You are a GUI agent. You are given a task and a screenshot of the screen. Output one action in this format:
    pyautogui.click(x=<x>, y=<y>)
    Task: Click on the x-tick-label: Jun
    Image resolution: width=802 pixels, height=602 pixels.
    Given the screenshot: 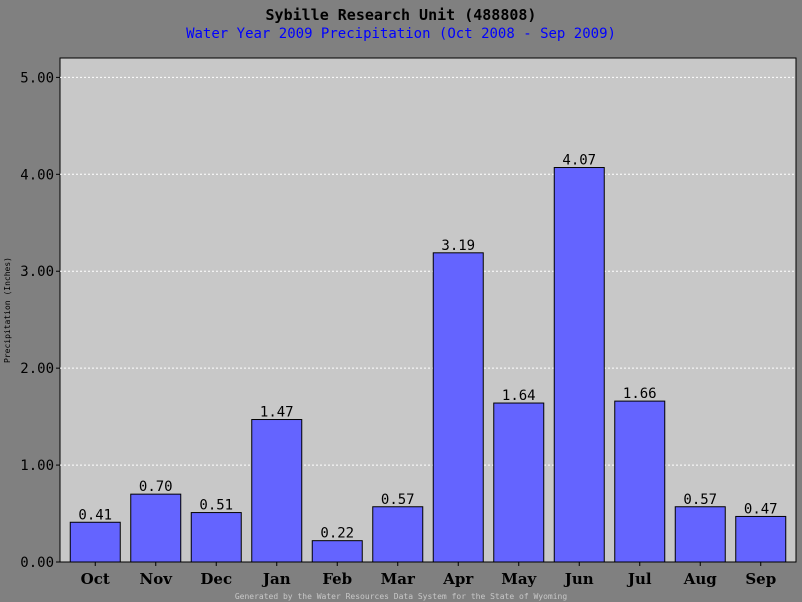 What is the action you would take?
    pyautogui.click(x=578, y=579)
    